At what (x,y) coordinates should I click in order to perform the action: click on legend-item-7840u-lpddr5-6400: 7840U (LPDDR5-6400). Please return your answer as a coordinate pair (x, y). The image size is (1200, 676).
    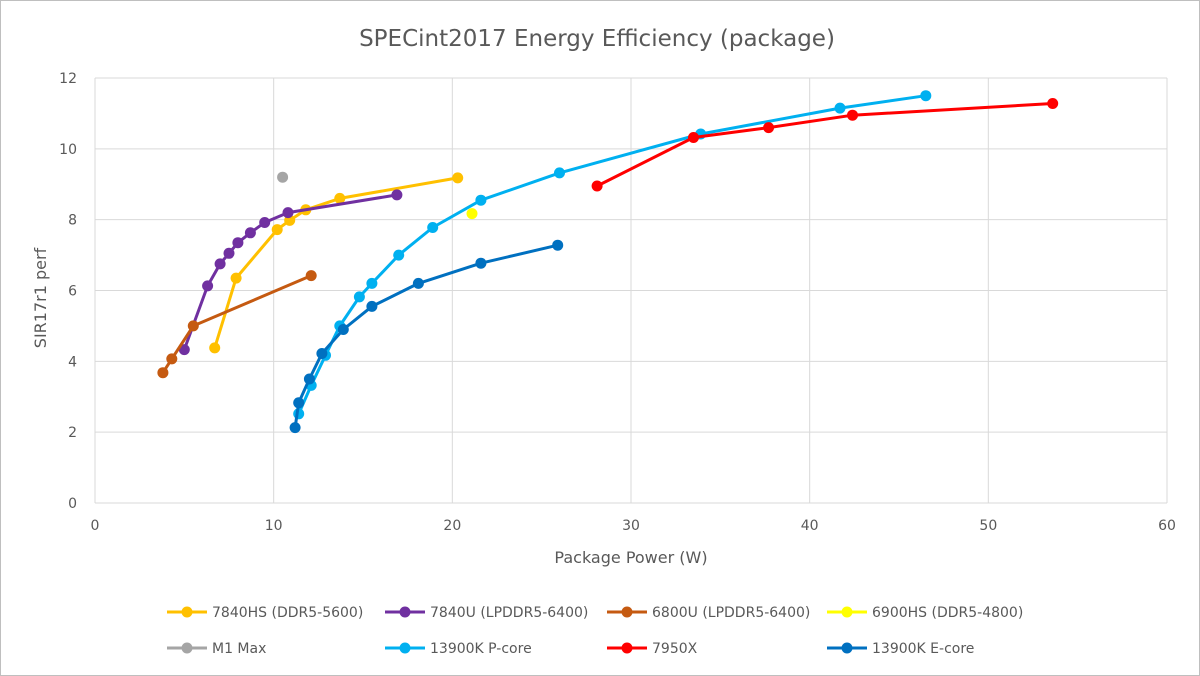
    Looking at the image, I should click on (486, 613).